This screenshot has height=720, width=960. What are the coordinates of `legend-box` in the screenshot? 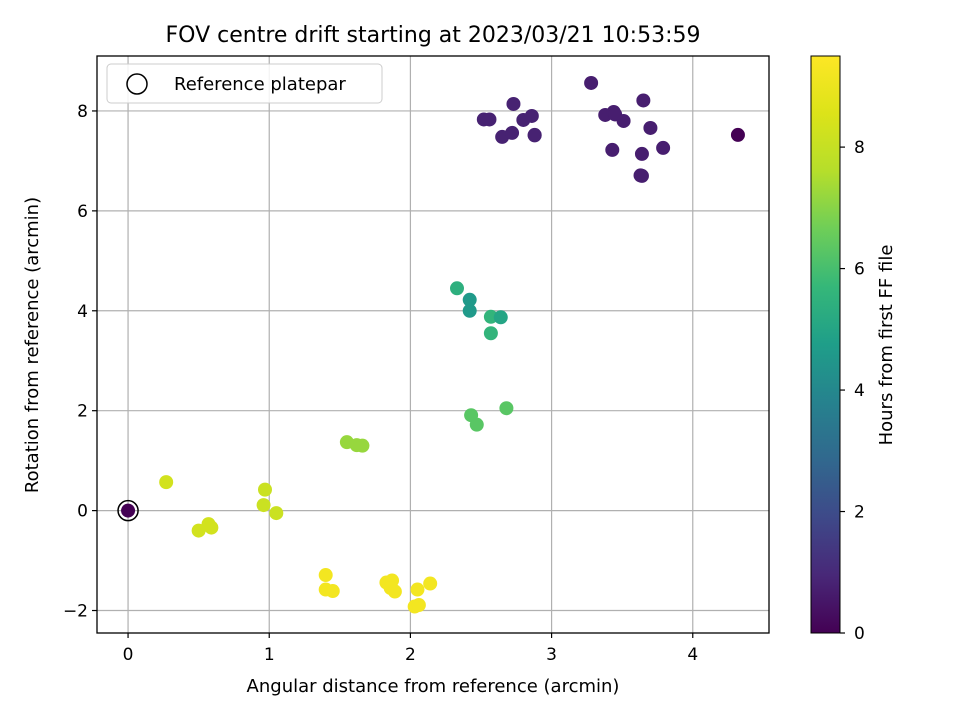 It's located at (244, 83).